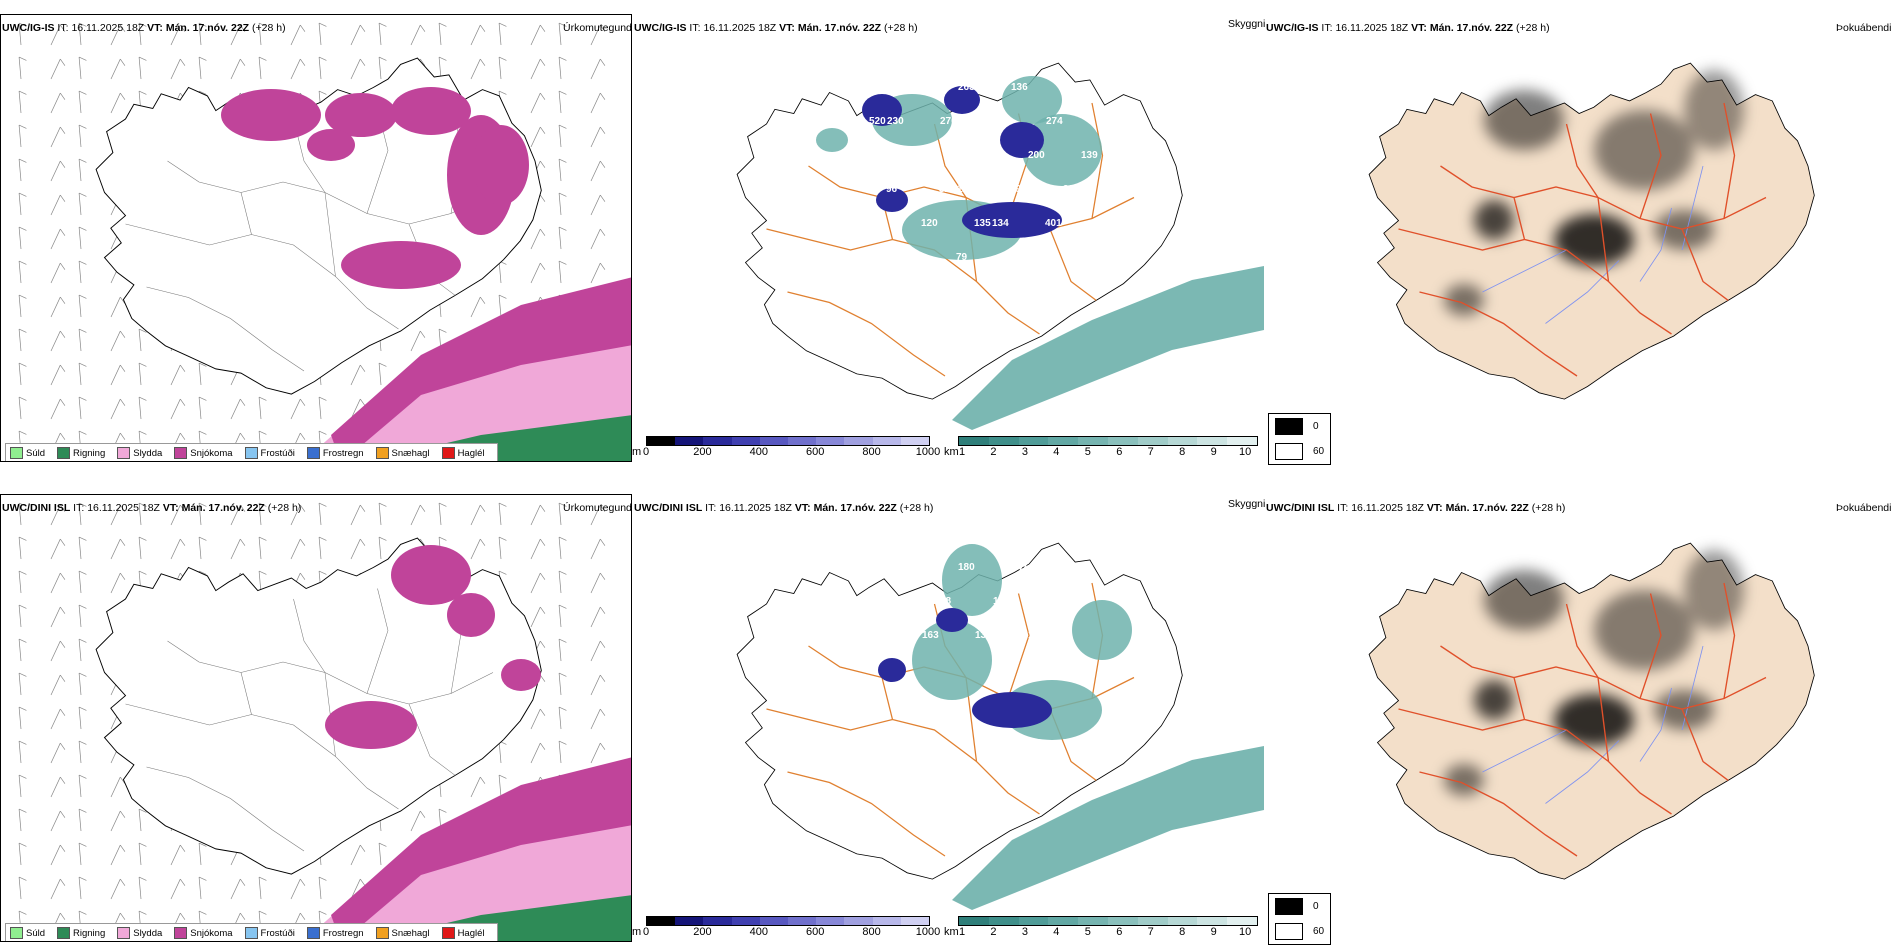 This screenshot has width=1900, height=950. What do you see at coordinates (597, 508) in the screenshot?
I see `panel-title: Úrkomutegund` at bounding box center [597, 508].